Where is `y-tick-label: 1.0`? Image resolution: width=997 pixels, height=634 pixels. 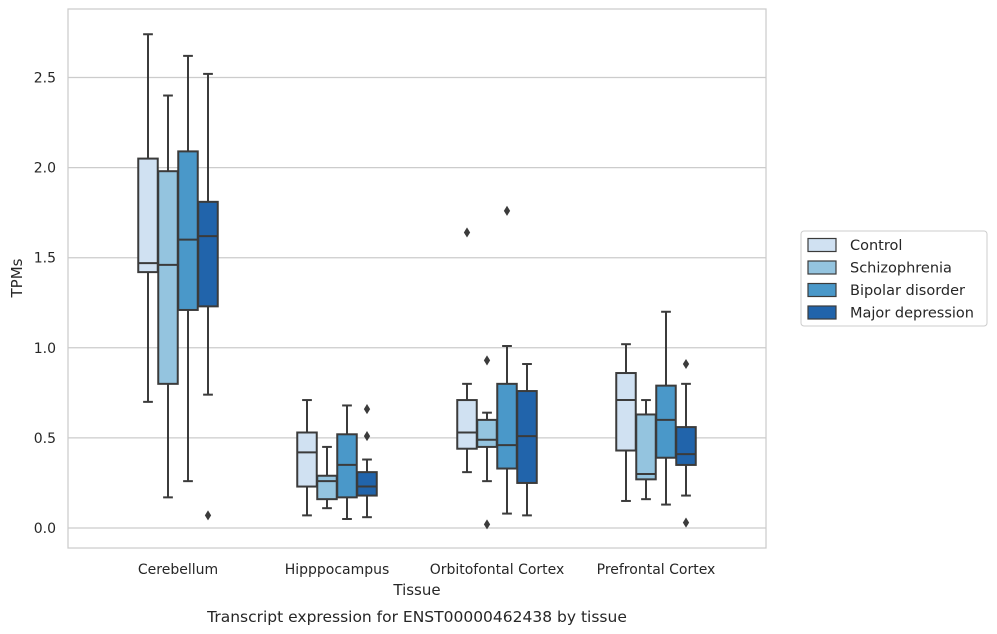 y-tick-label: 1.0 is located at coordinates (45, 349).